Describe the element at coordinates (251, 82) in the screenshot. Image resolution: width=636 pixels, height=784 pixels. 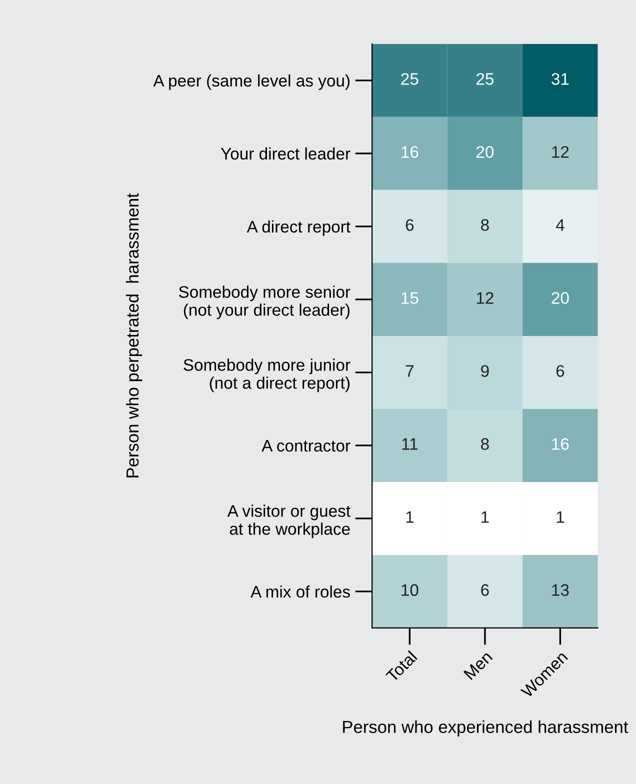
I see `y-tick-label: A peer (same level as you)` at that location.